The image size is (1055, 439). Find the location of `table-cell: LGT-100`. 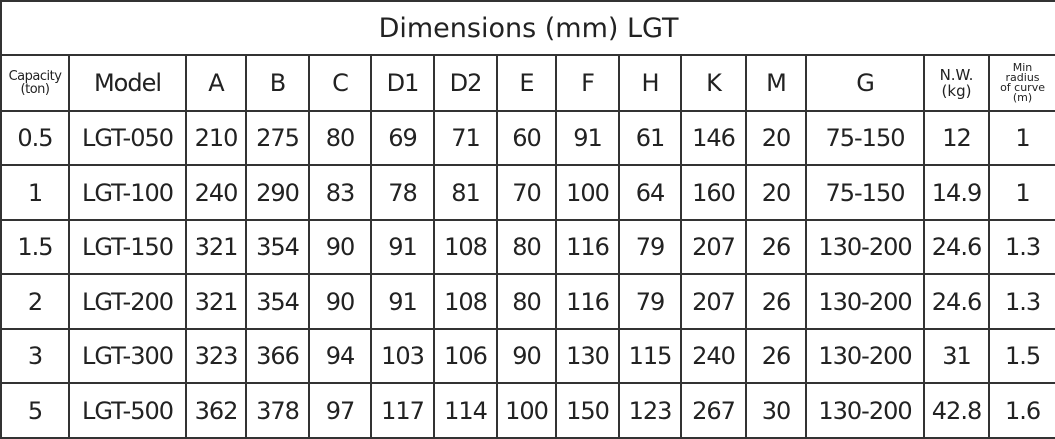

table-cell: LGT-100 is located at coordinates (127, 192).